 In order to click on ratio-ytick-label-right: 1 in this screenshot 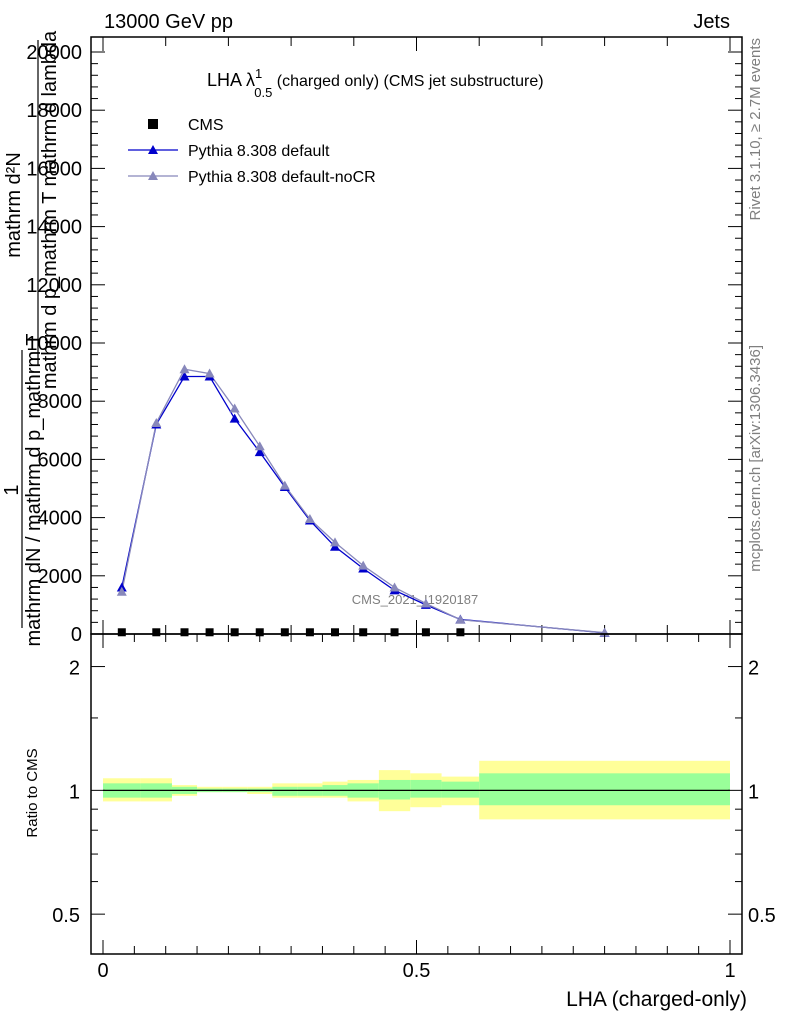, I will do `click(753, 792)`.